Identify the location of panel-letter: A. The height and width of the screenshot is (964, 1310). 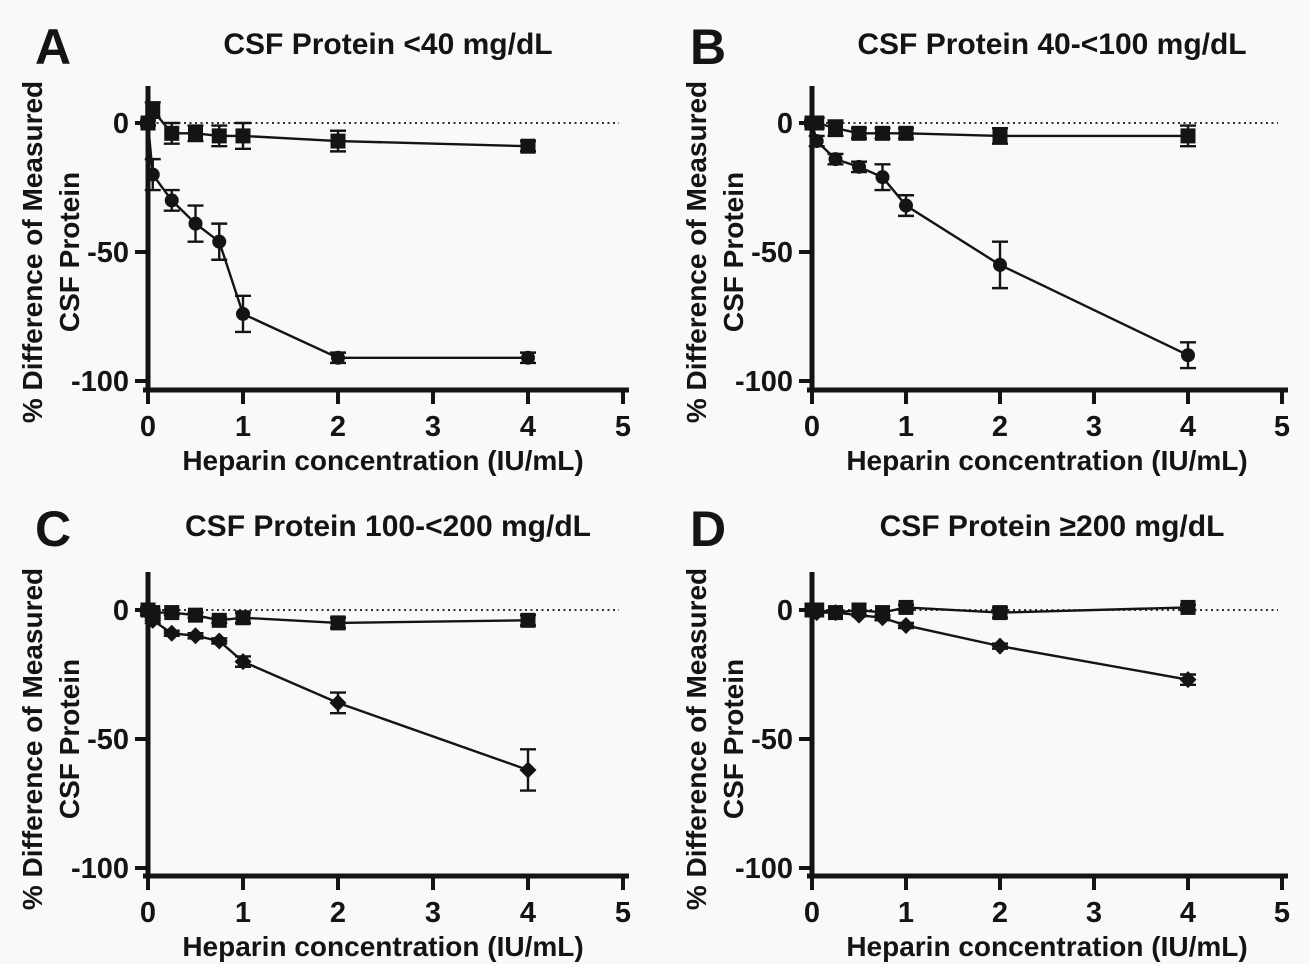
(53, 47).